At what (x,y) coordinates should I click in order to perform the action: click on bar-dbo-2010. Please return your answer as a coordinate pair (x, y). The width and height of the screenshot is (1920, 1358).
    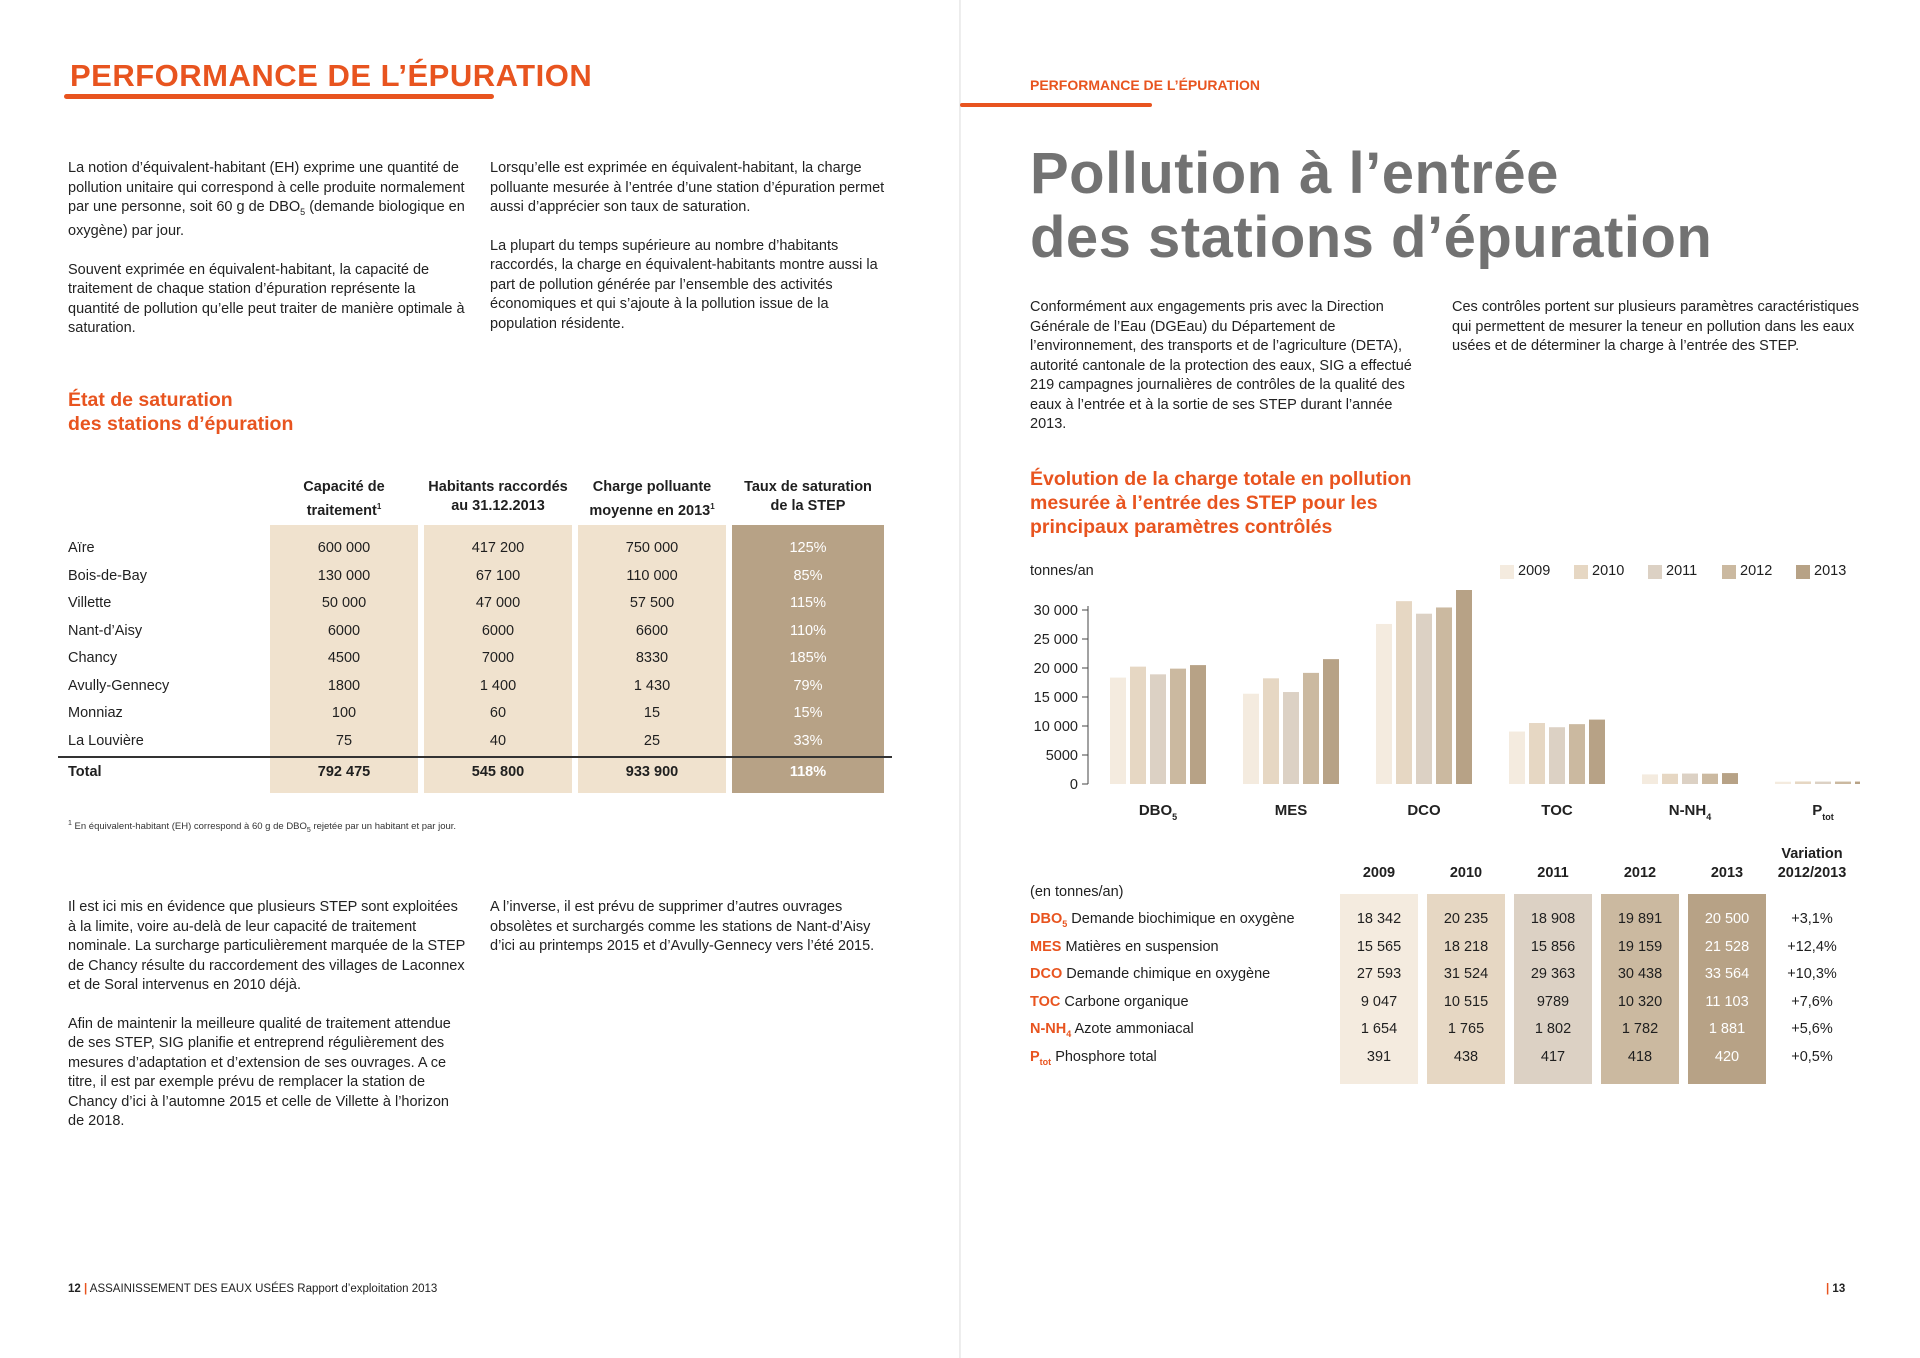
    Looking at the image, I should click on (1138, 725).